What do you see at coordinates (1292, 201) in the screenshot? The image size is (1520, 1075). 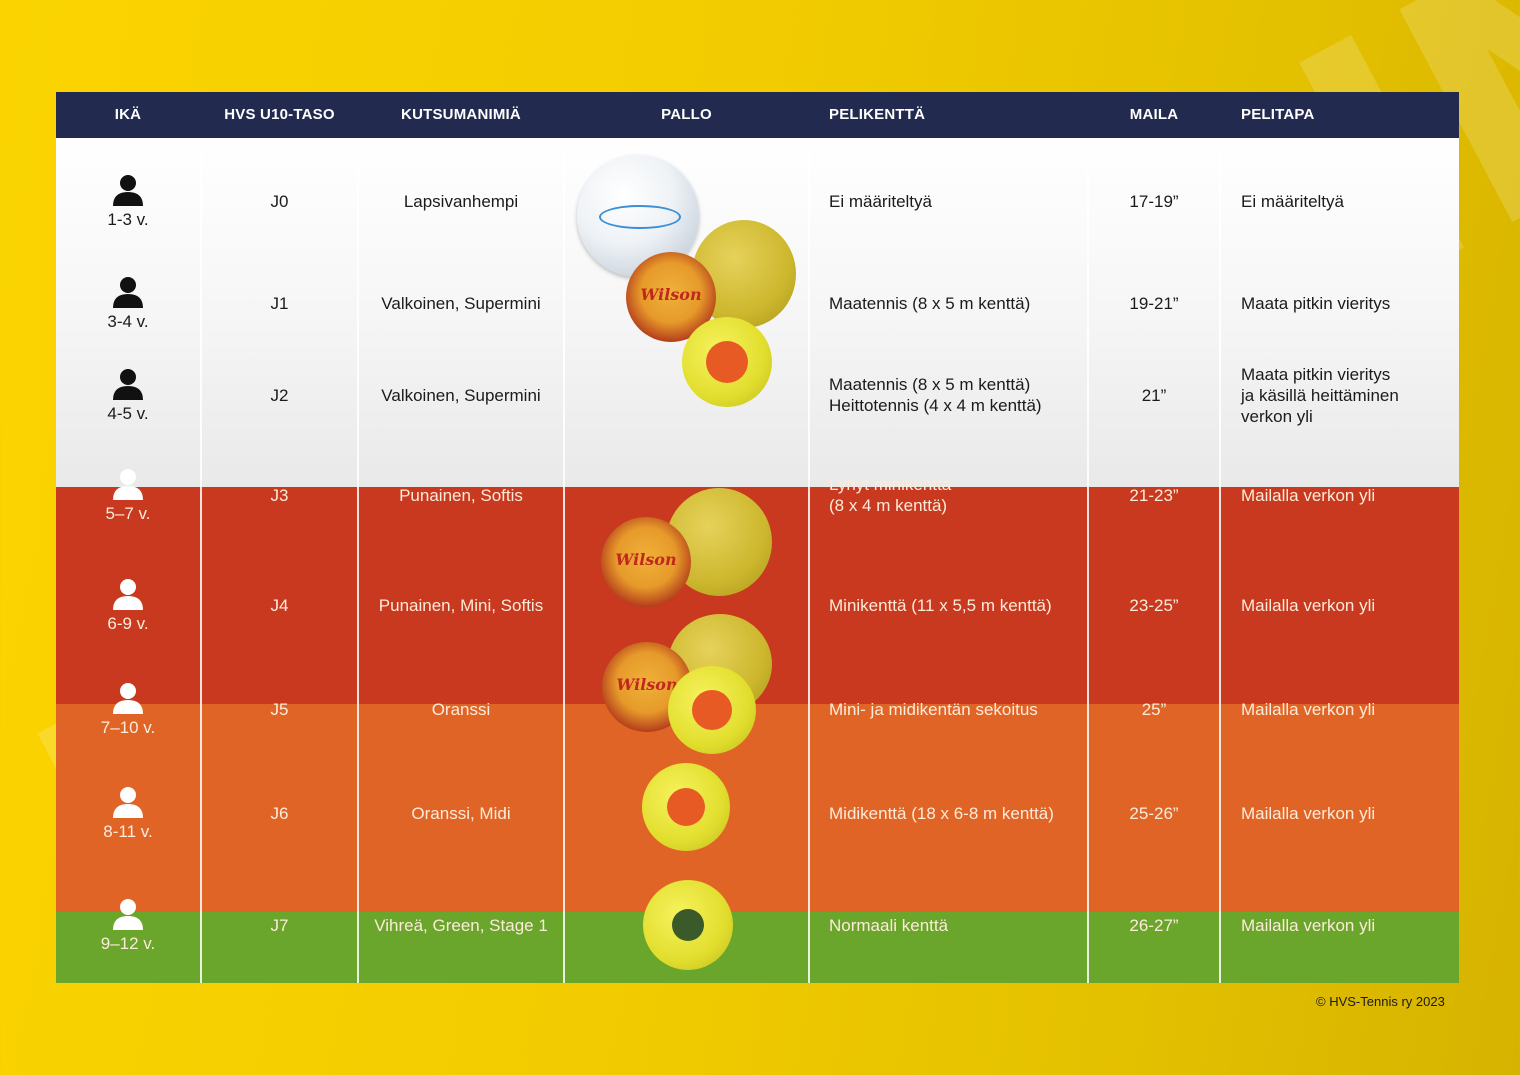 I see `play-text: Ei määriteltyä` at bounding box center [1292, 201].